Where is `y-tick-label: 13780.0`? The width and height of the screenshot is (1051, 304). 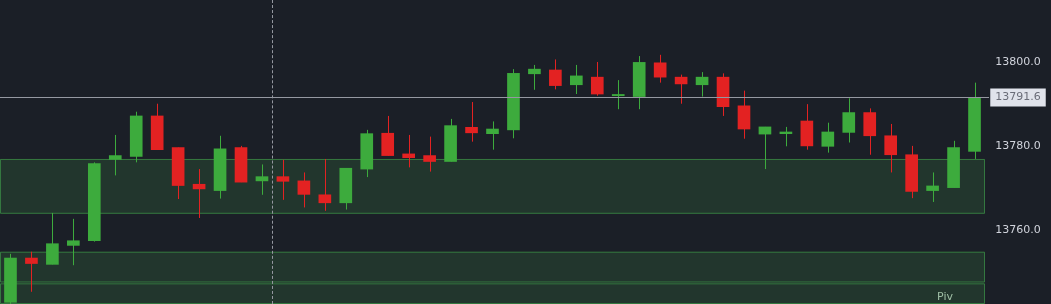 y-tick-label: 13780.0 is located at coordinates (1018, 146).